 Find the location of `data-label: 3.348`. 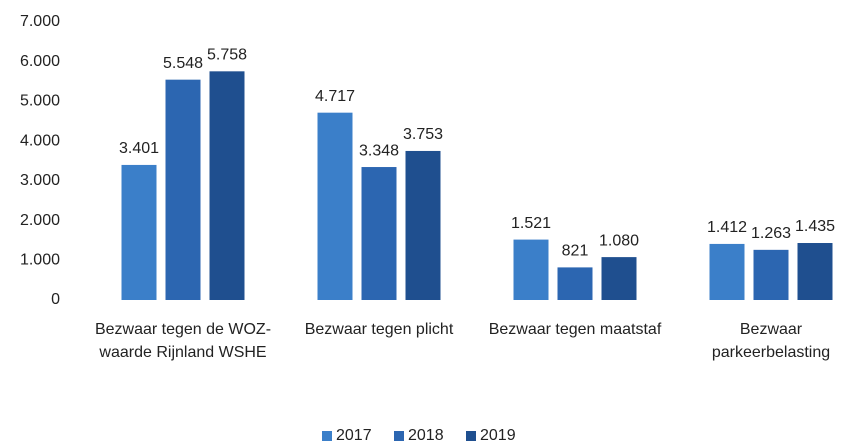

data-label: 3.348 is located at coordinates (379, 150).